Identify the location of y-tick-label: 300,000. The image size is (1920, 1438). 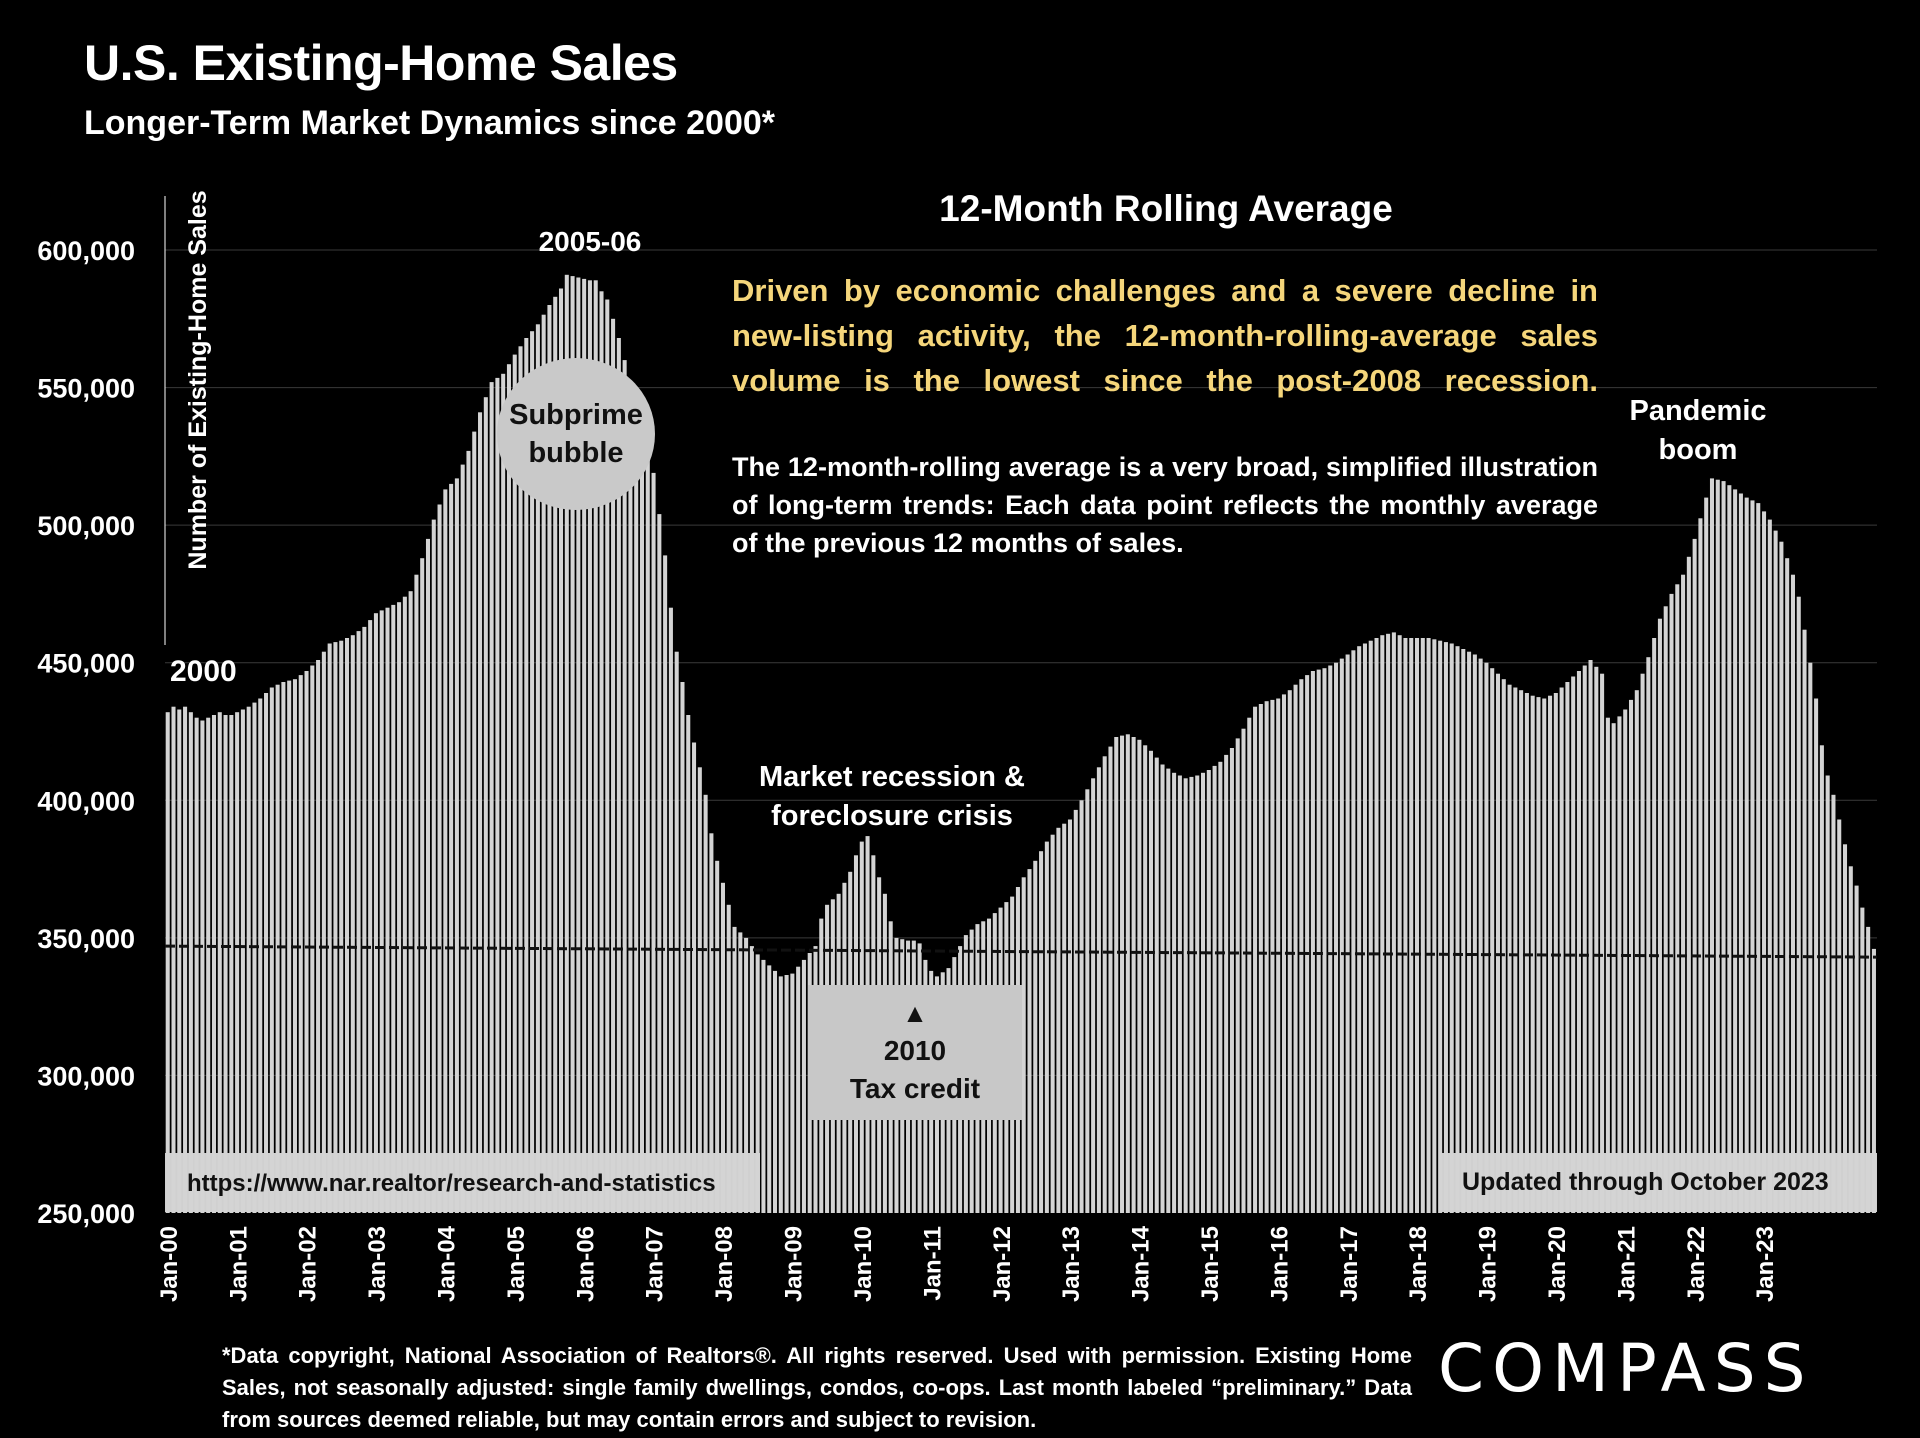
(86, 1076).